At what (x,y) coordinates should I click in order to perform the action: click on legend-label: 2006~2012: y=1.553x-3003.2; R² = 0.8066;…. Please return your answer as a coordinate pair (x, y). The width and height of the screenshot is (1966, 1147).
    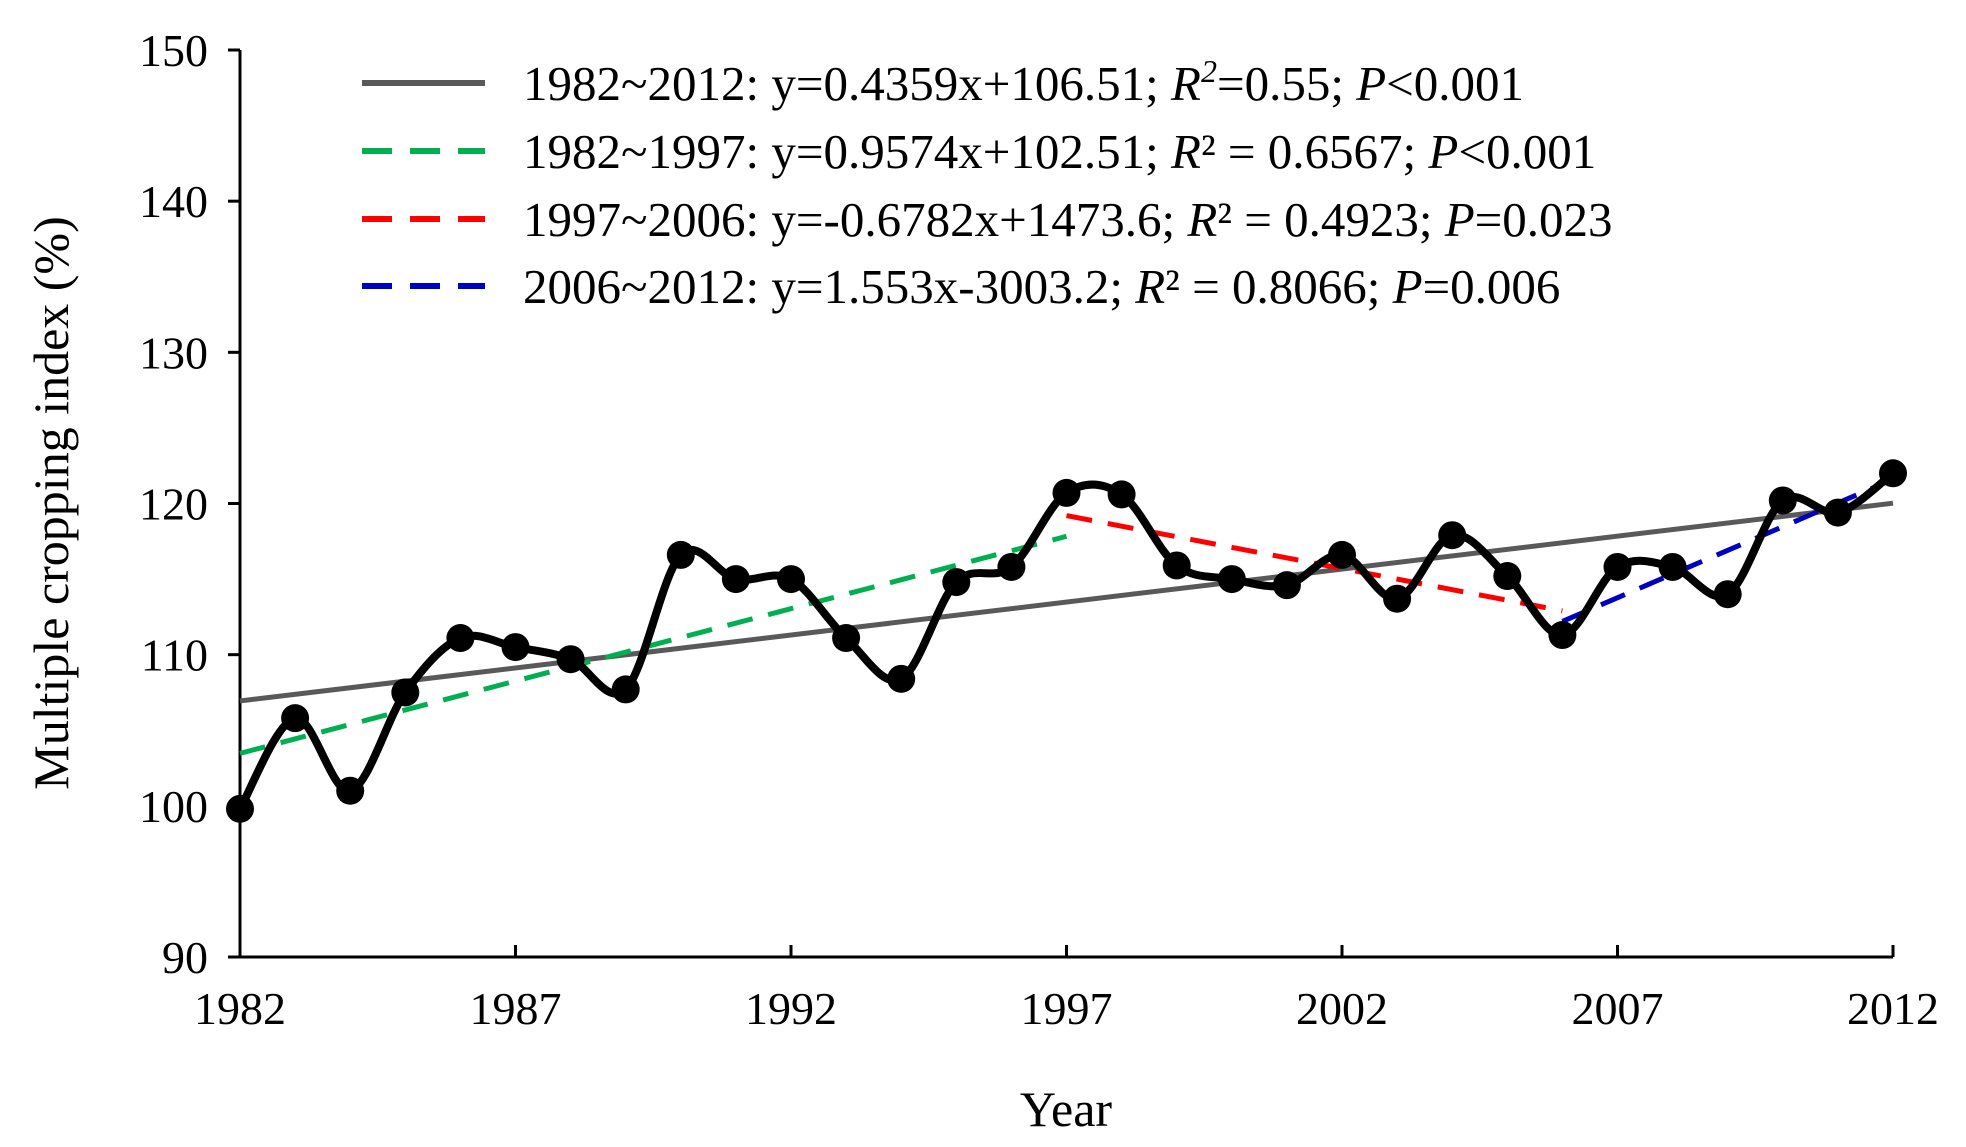
    Looking at the image, I should click on (1041, 286).